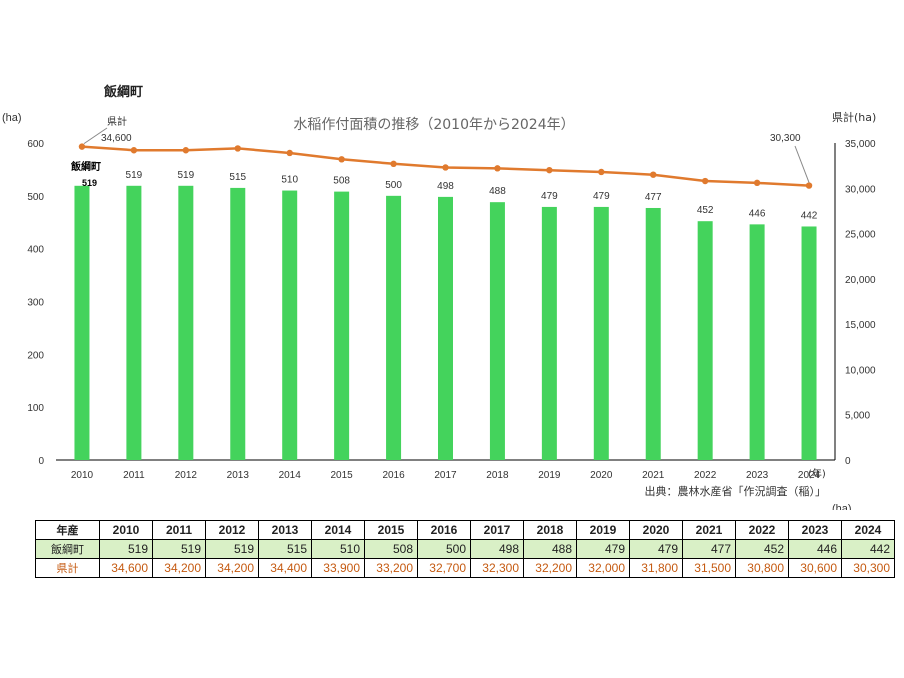 Image resolution: width=904 pixels, height=678 pixels. Describe the element at coordinates (41, 461) in the screenshot. I see `y-left-tick-label: 0` at that location.